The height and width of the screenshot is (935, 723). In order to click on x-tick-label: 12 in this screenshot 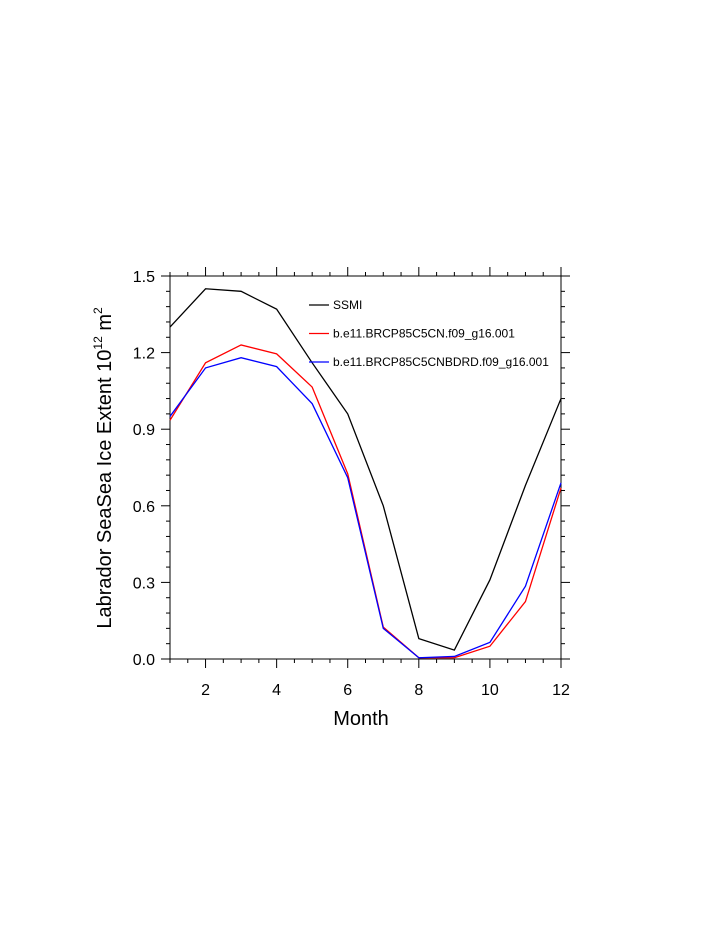, I will do `click(561, 690)`.